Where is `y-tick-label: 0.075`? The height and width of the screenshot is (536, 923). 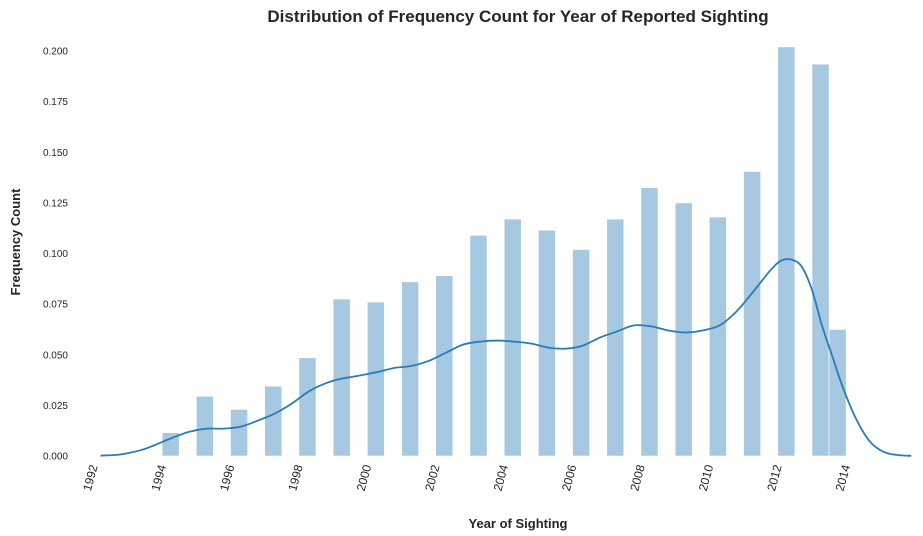 y-tick-label: 0.075 is located at coordinates (55, 305).